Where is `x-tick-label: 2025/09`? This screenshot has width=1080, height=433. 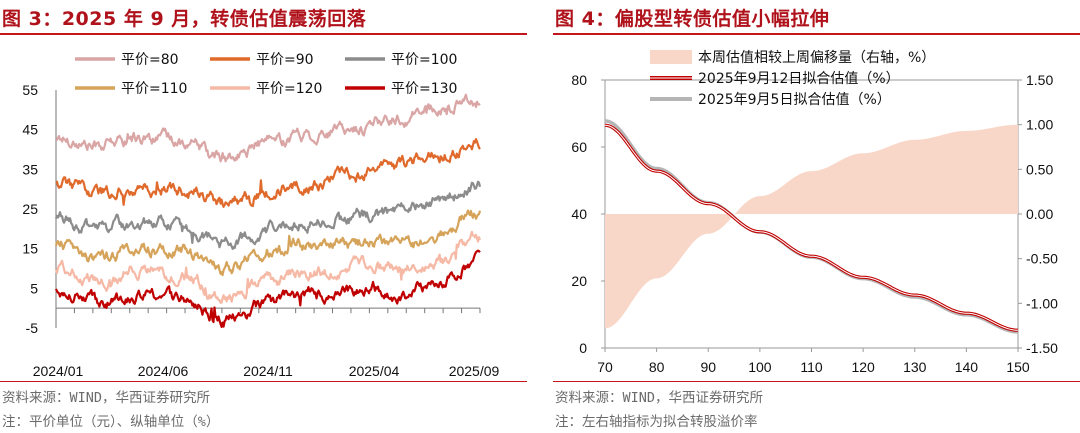 x-tick-label: 2025/09 is located at coordinates (474, 371).